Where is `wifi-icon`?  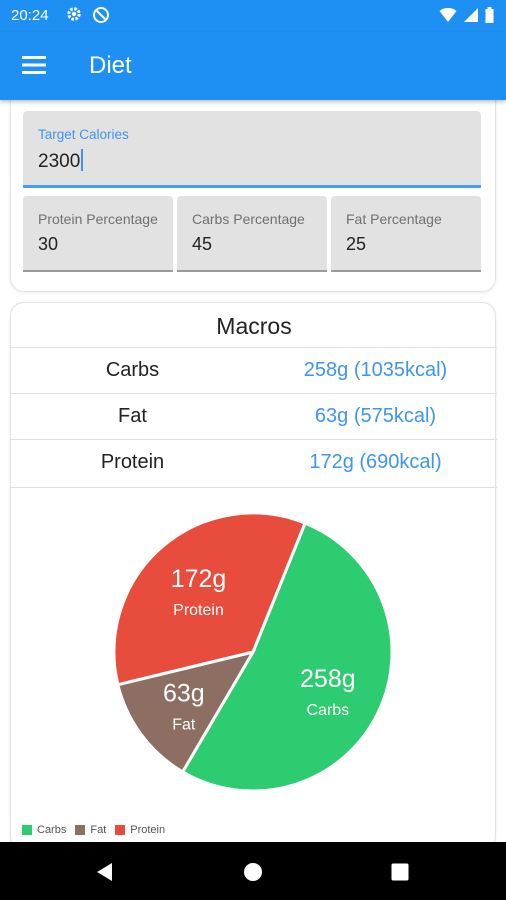
wifi-icon is located at coordinates (448, 14).